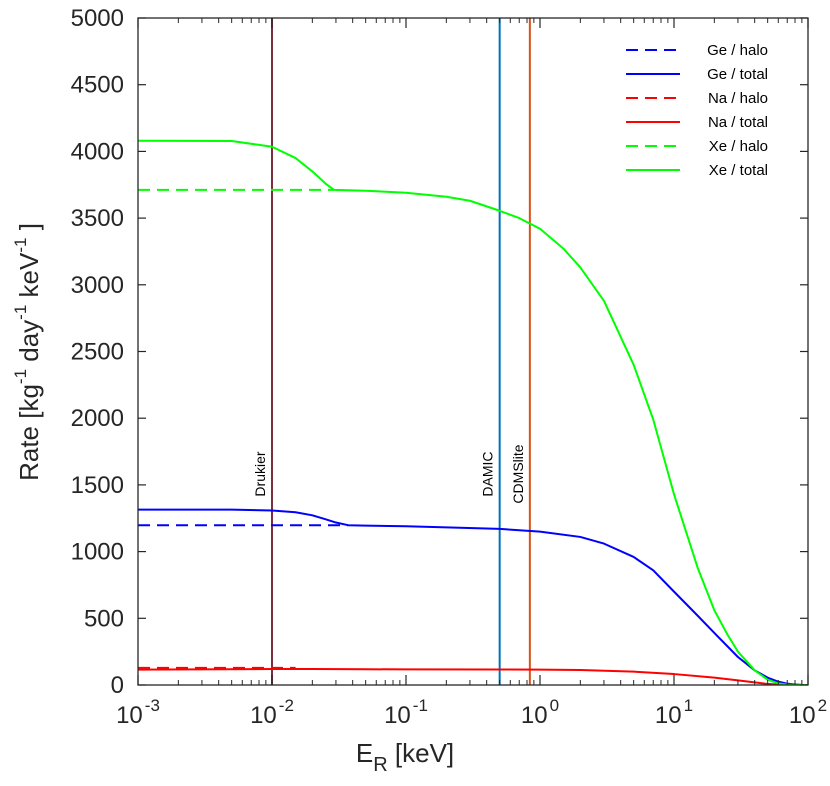 This screenshot has height=786, width=830. I want to click on y-tick-label: 3000, so click(97, 285).